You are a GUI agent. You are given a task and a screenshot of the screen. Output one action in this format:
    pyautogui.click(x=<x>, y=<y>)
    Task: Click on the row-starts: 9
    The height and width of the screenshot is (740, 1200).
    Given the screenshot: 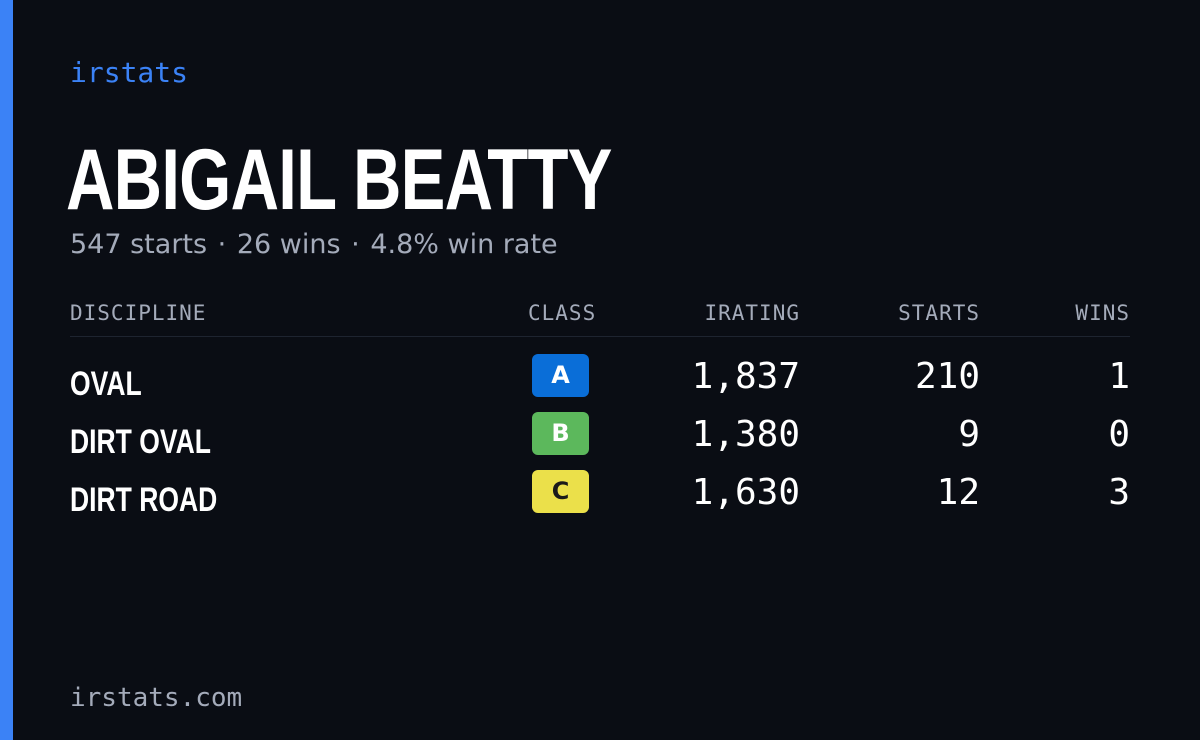 What is the action you would take?
    pyautogui.click(x=969, y=434)
    